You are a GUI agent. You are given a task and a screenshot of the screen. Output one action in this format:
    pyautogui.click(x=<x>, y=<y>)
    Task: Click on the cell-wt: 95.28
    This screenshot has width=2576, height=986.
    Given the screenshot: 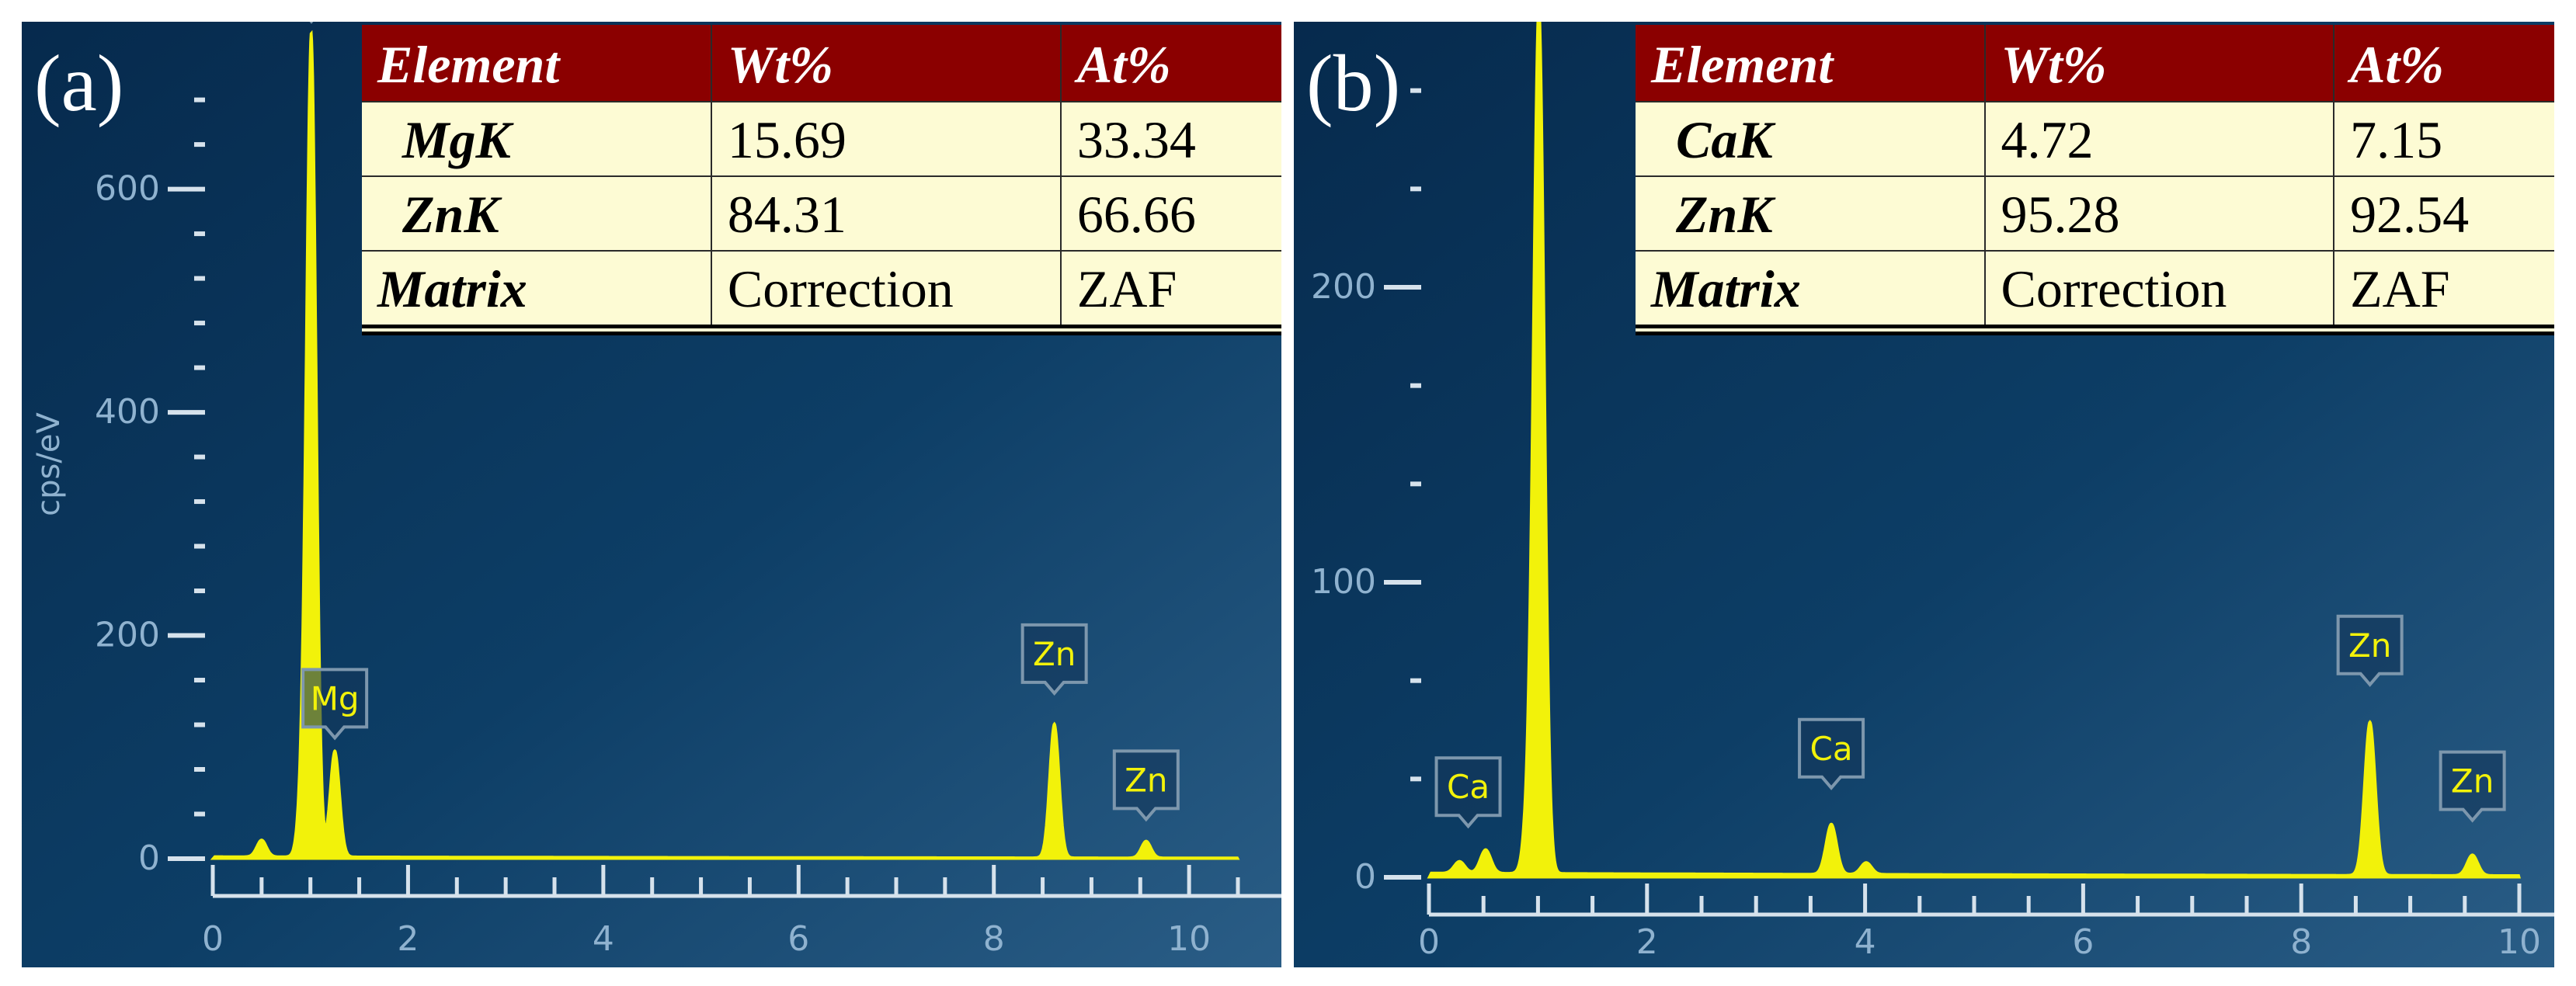 What is the action you would take?
    pyautogui.click(x=2159, y=213)
    